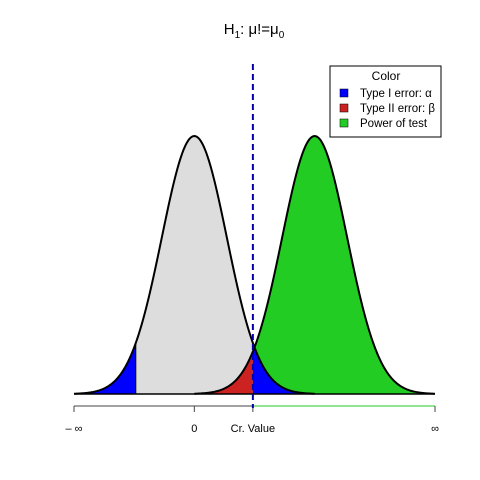  Describe the element at coordinates (396, 94) in the screenshot. I see `legend-label-type1: Type I error: α` at that location.